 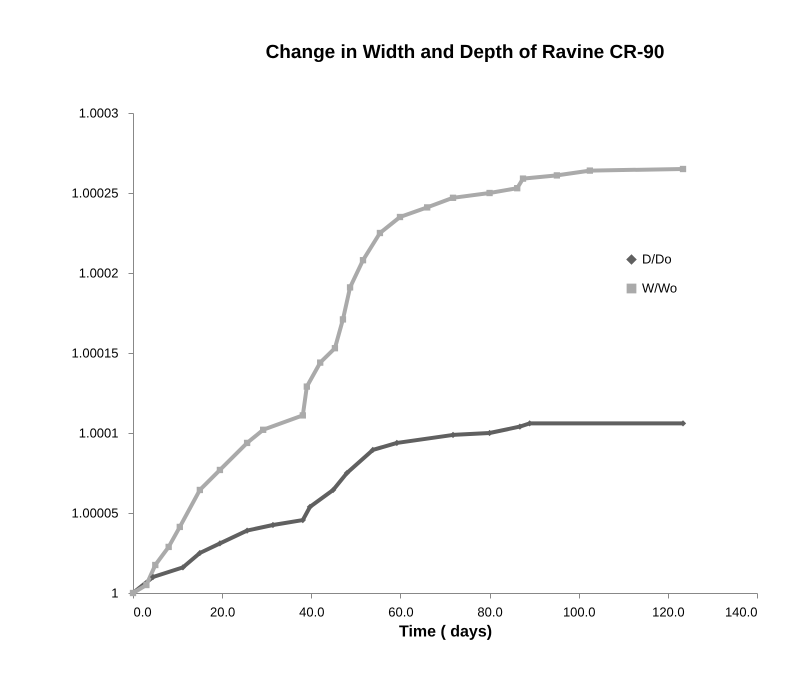 What do you see at coordinates (465, 52) in the screenshot?
I see `chart-title: Change in Width and Depth of Ravine CR-90` at bounding box center [465, 52].